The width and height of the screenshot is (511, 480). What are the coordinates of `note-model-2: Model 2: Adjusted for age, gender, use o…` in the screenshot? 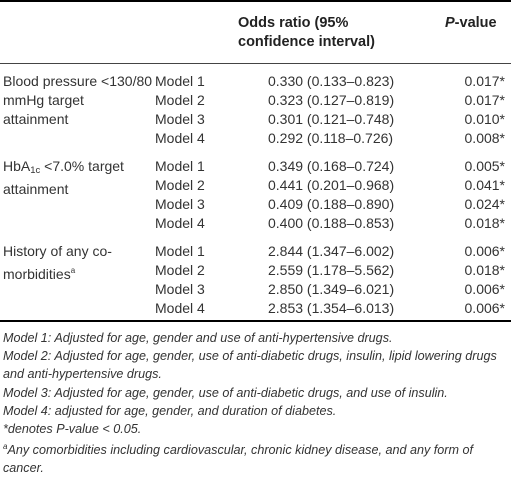 It's located at (250, 365).